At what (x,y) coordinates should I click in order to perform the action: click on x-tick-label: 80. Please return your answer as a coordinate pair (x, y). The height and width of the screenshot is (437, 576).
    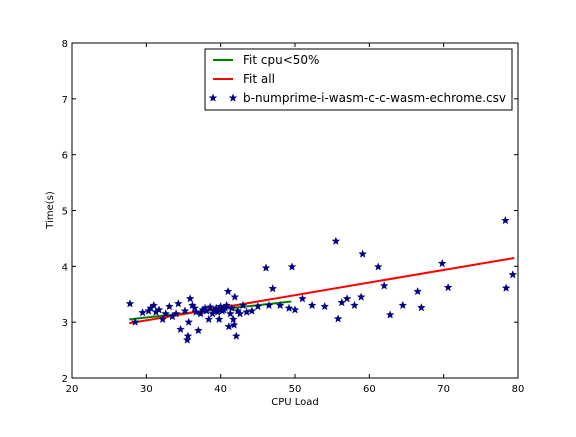
    Looking at the image, I should click on (518, 389).